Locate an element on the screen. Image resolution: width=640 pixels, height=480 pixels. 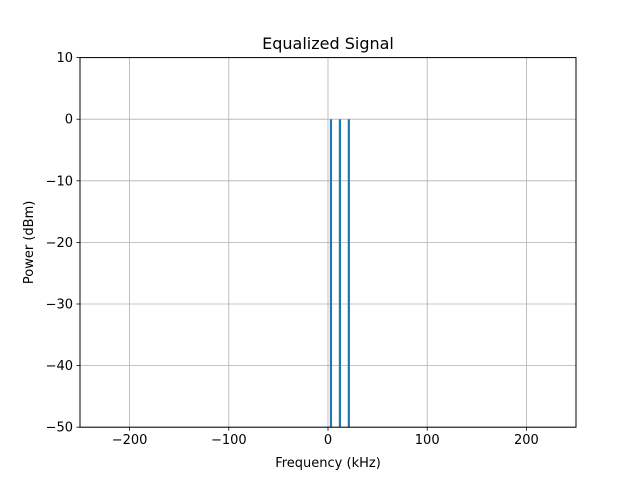
chart-title: Equalized Signal is located at coordinates (328, 43).